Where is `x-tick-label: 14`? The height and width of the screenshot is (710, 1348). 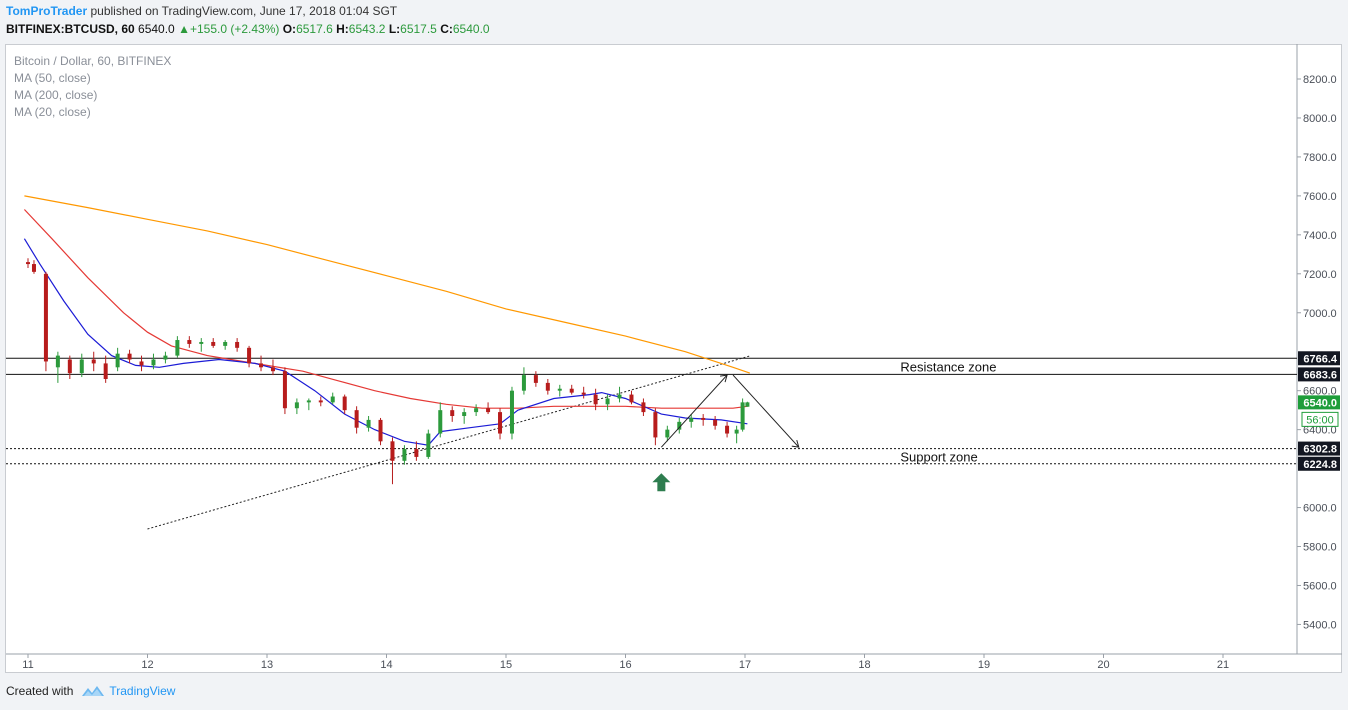 x-tick-label: 14 is located at coordinates (386, 665).